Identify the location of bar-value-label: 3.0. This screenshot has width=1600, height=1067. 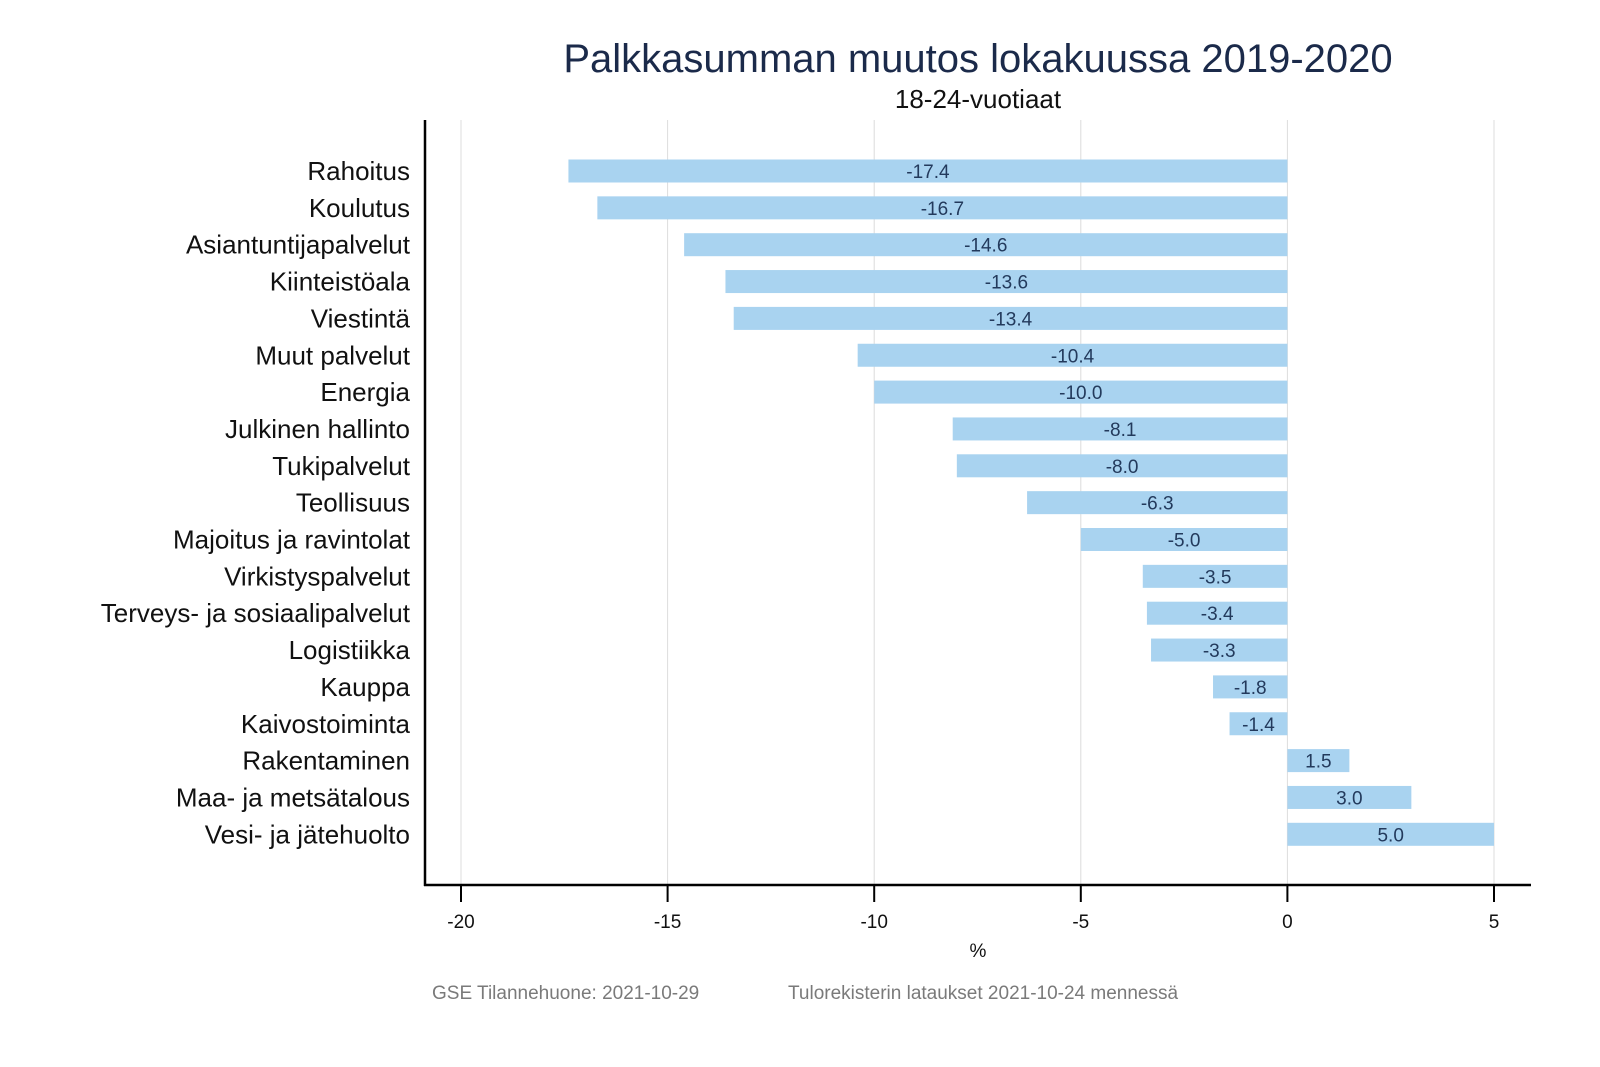
(1349, 798).